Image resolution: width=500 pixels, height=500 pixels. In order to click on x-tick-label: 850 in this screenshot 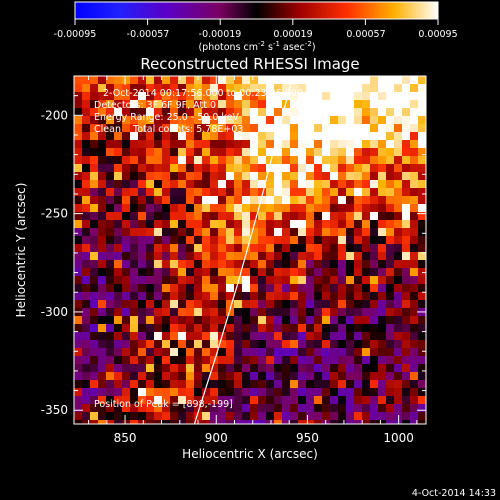, I will do `click(125, 438)`.